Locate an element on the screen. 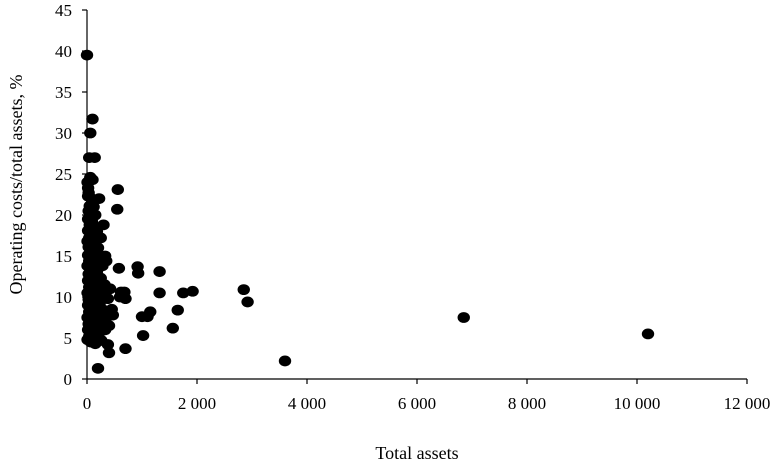 This screenshot has width=773, height=468. x-tick-label: 12 000 is located at coordinates (747, 403).